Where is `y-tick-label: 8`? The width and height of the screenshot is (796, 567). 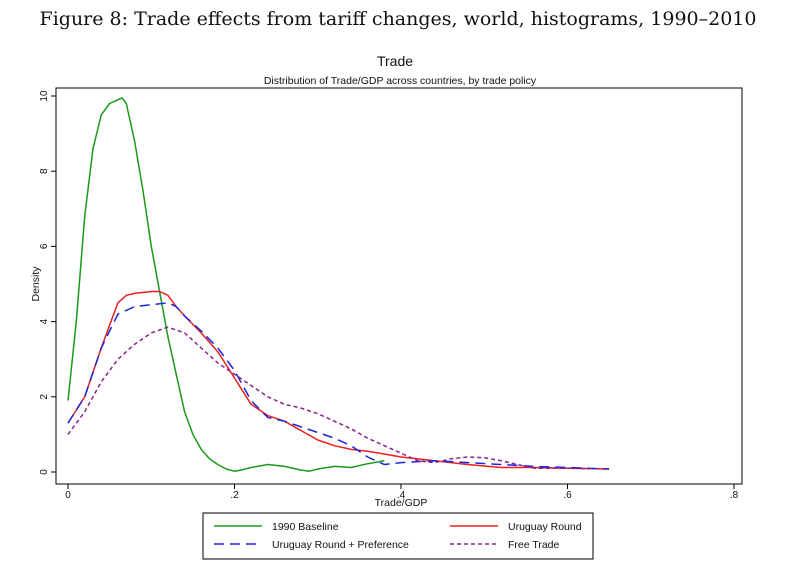
y-tick-label: 8 is located at coordinates (44, 171).